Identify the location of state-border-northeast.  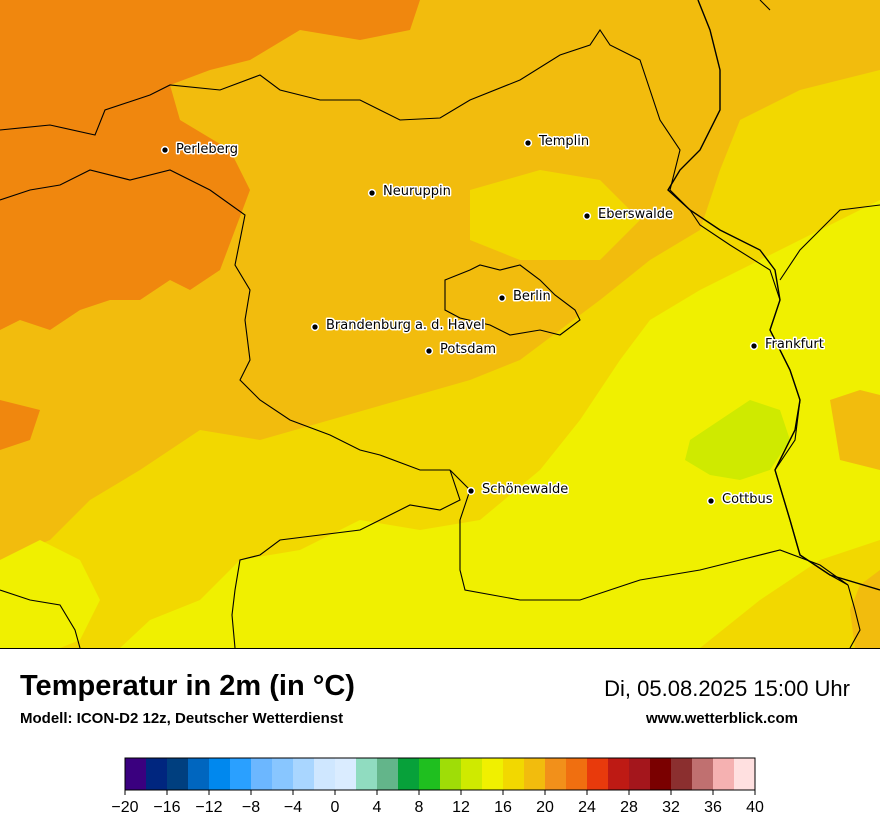
(765, 5).